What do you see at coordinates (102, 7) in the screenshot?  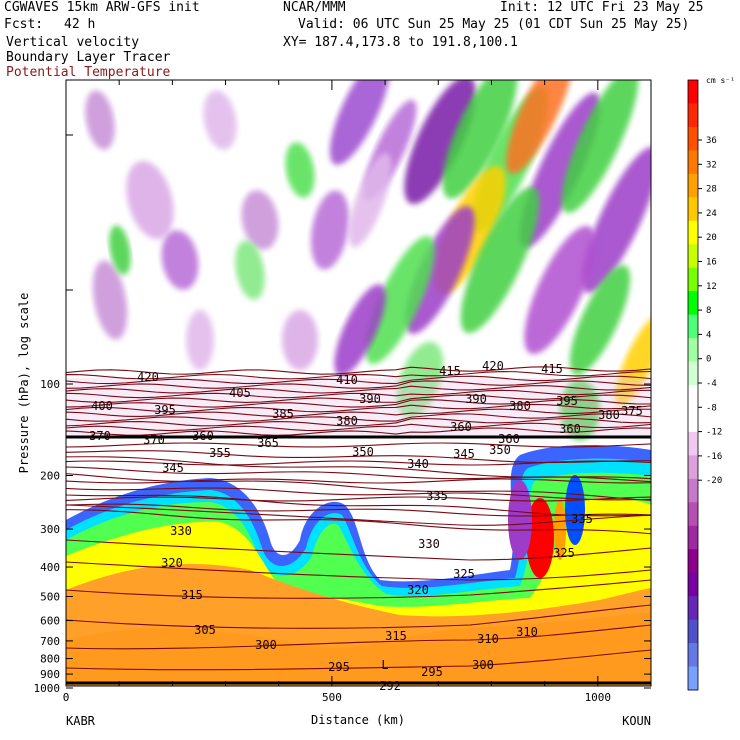 I see `model-title: CGWAVES 15km ARW-GFS init` at bounding box center [102, 7].